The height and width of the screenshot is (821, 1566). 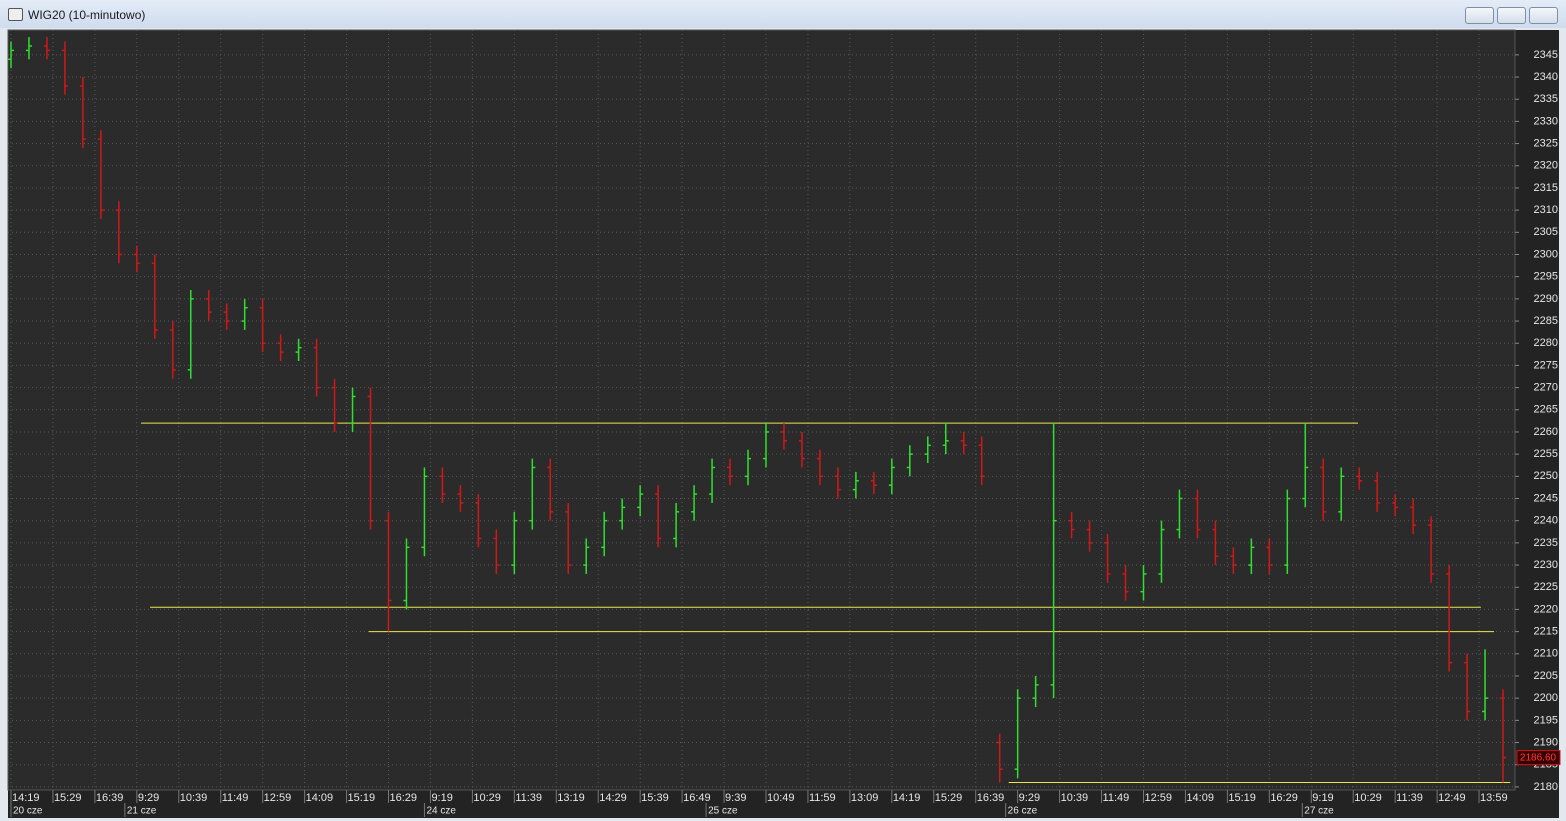 What do you see at coordinates (1546, 365) in the screenshot?
I see `y-tick-label: 2275` at bounding box center [1546, 365].